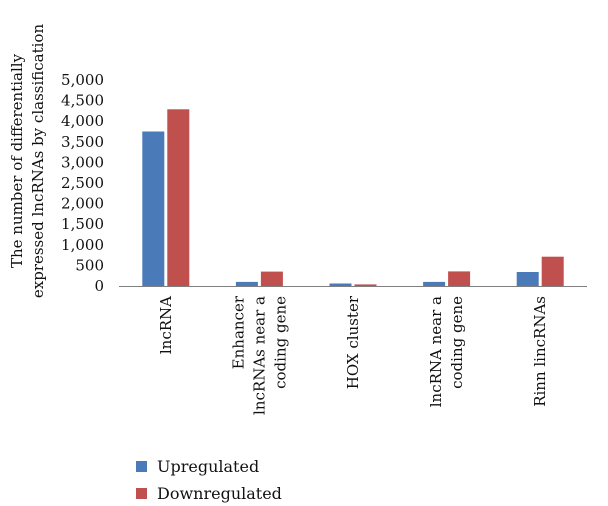  Describe the element at coordinates (82, 224) in the screenshot. I see `y-tick-label: 1,500` at that location.